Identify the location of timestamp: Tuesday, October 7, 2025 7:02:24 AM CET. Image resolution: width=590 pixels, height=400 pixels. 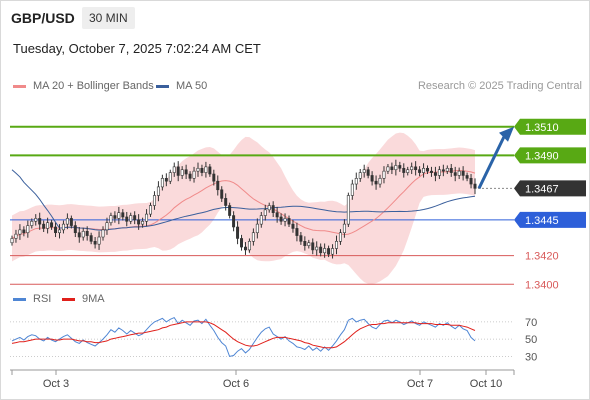
(137, 48).